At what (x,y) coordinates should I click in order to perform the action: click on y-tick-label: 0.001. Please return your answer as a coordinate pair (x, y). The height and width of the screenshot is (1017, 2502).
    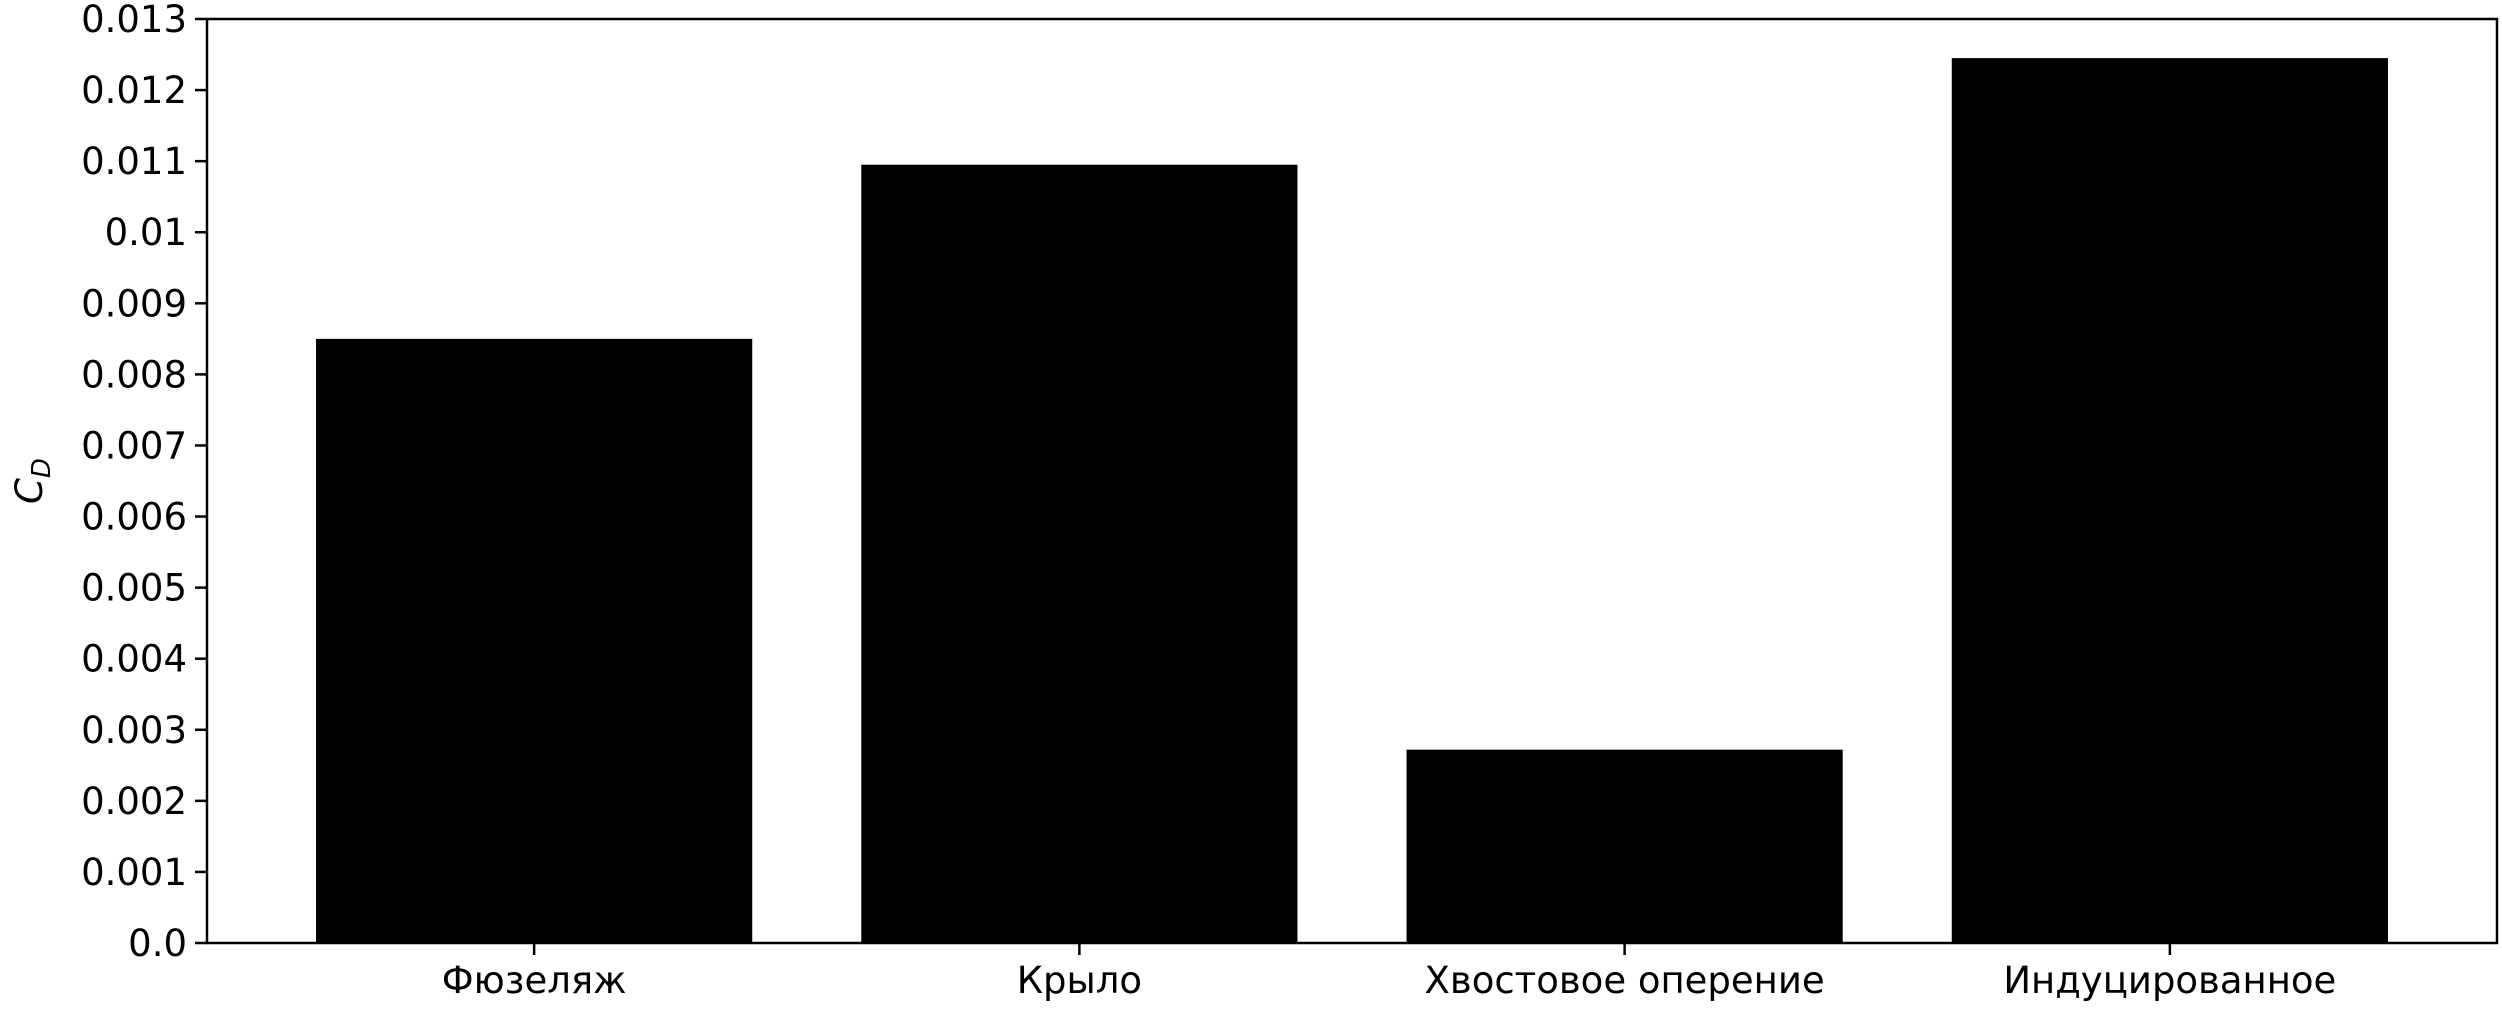
    Looking at the image, I should click on (134, 872).